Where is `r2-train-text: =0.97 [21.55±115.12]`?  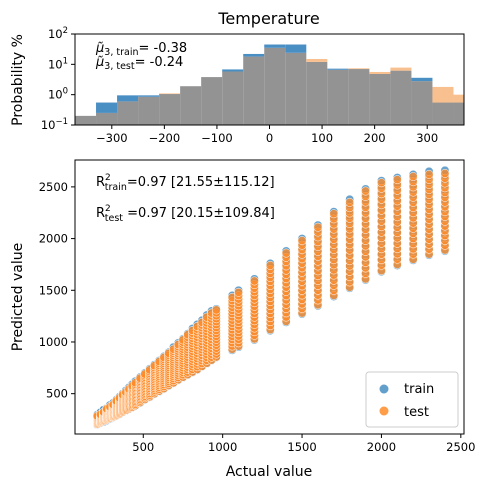 r2-train-text: =0.97 [21.55±115.12] is located at coordinates (201, 182).